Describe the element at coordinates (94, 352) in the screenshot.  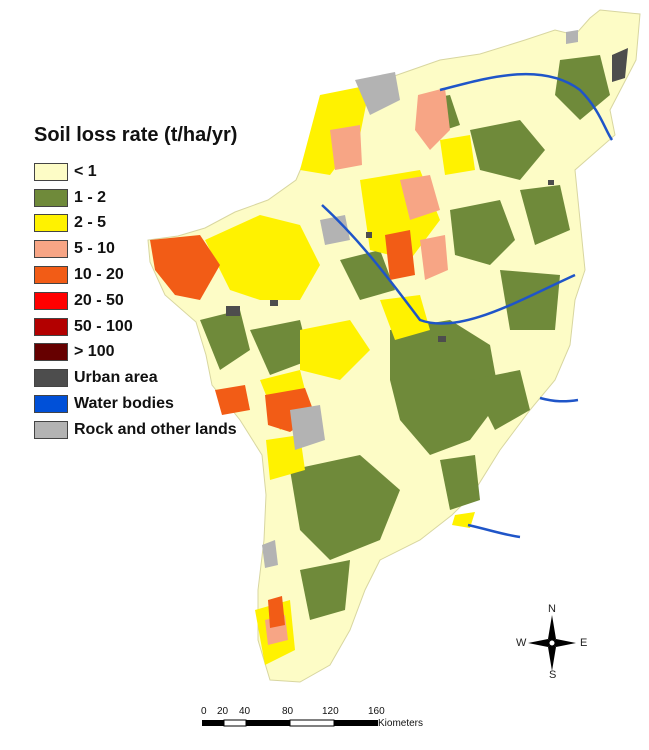
I see `legend-label: > 100` at that location.